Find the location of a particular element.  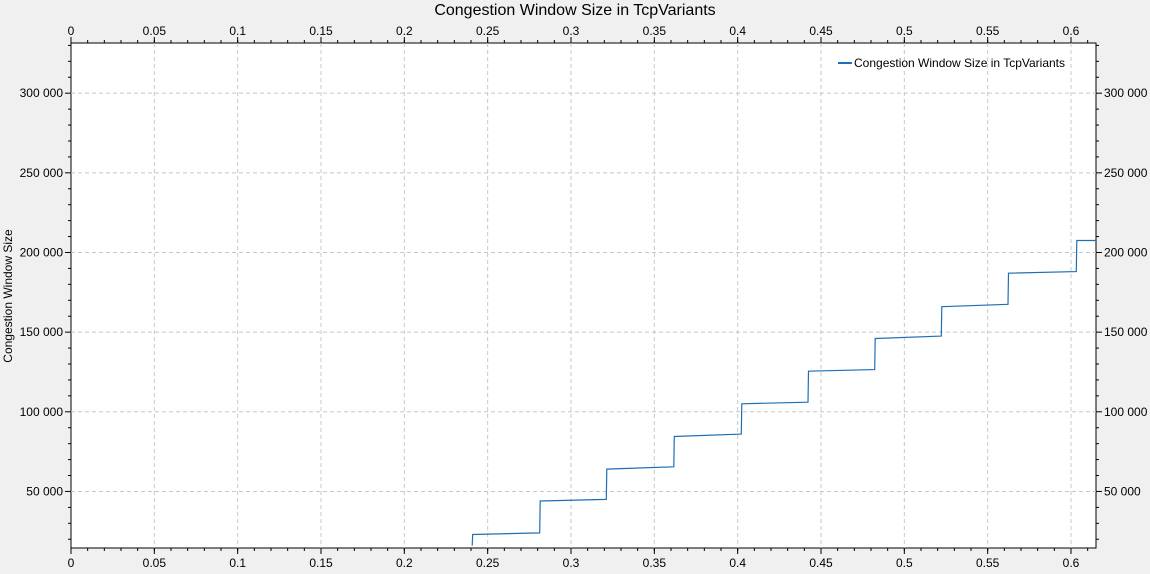

y-tick-label-left: 150 000 is located at coordinates (42, 332).